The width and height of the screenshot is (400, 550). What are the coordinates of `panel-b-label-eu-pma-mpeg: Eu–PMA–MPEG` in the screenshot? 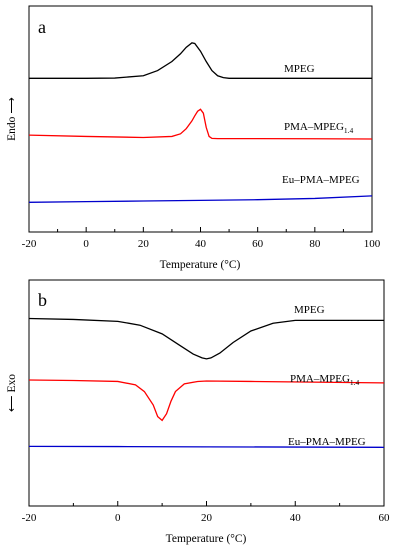 It's located at (327, 442).